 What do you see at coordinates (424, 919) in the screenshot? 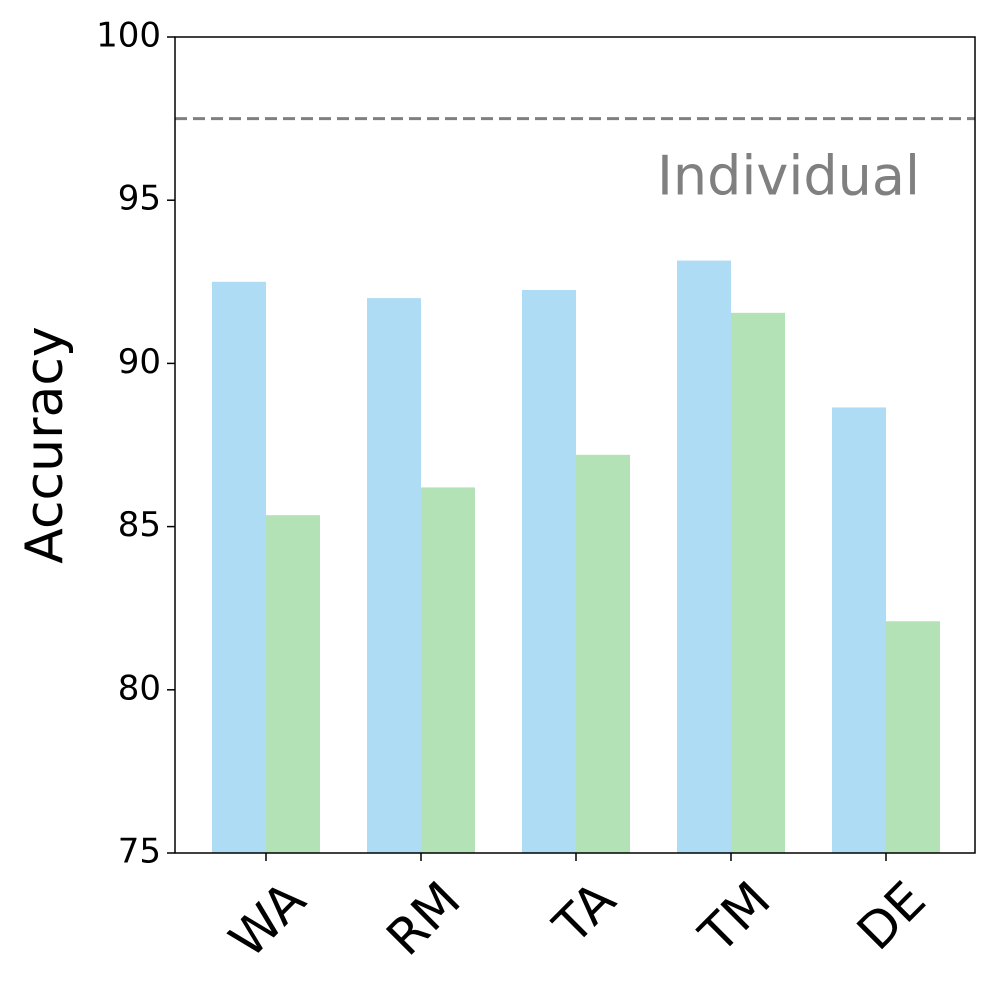
I see `x-tick-label: RM` at bounding box center [424, 919].